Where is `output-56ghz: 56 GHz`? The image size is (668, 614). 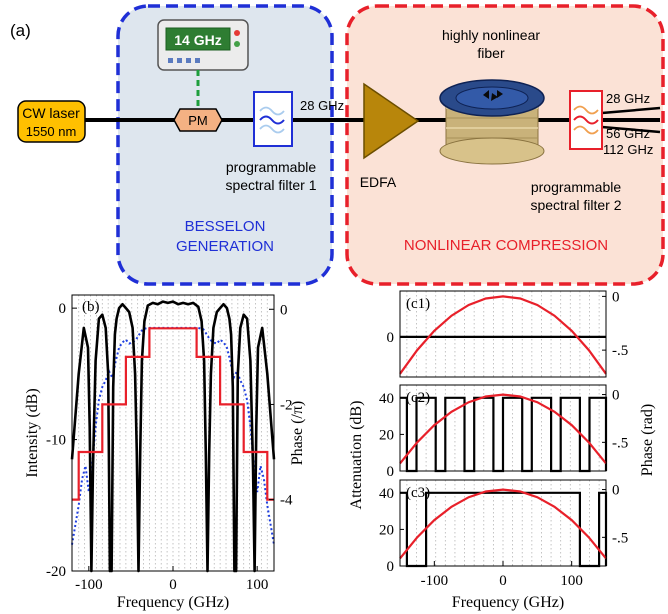 output-56ghz: 56 GHz is located at coordinates (628, 133).